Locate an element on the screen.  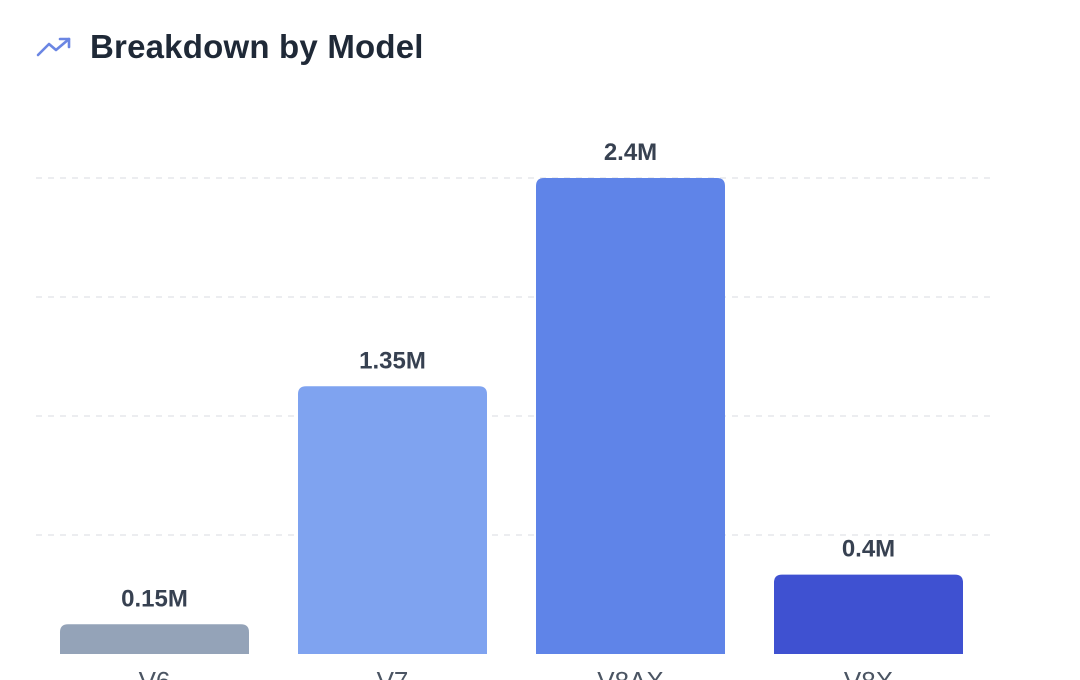
trending-up-icon is located at coordinates (54, 47).